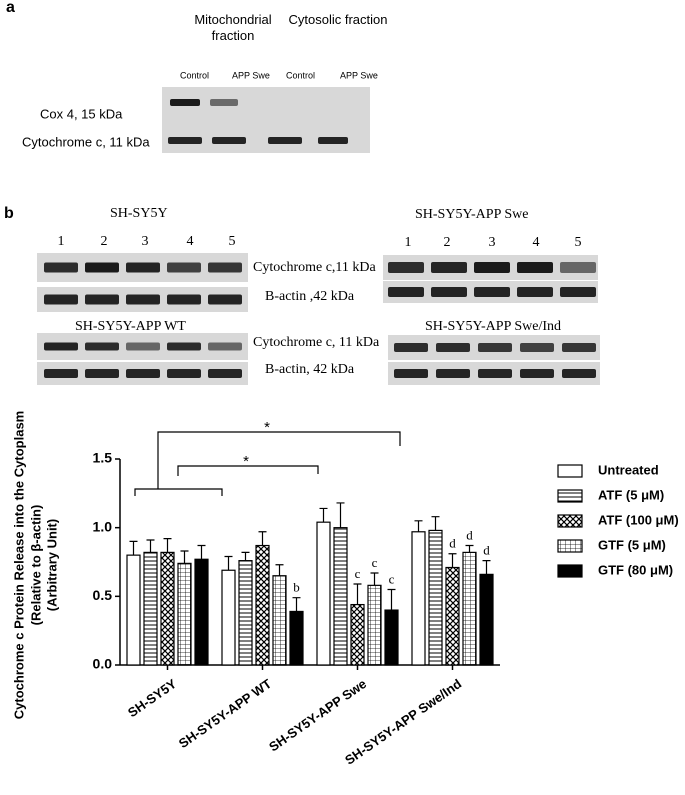  I want to click on blot-title: SH-SY5Y-APP WT, so click(130, 326).